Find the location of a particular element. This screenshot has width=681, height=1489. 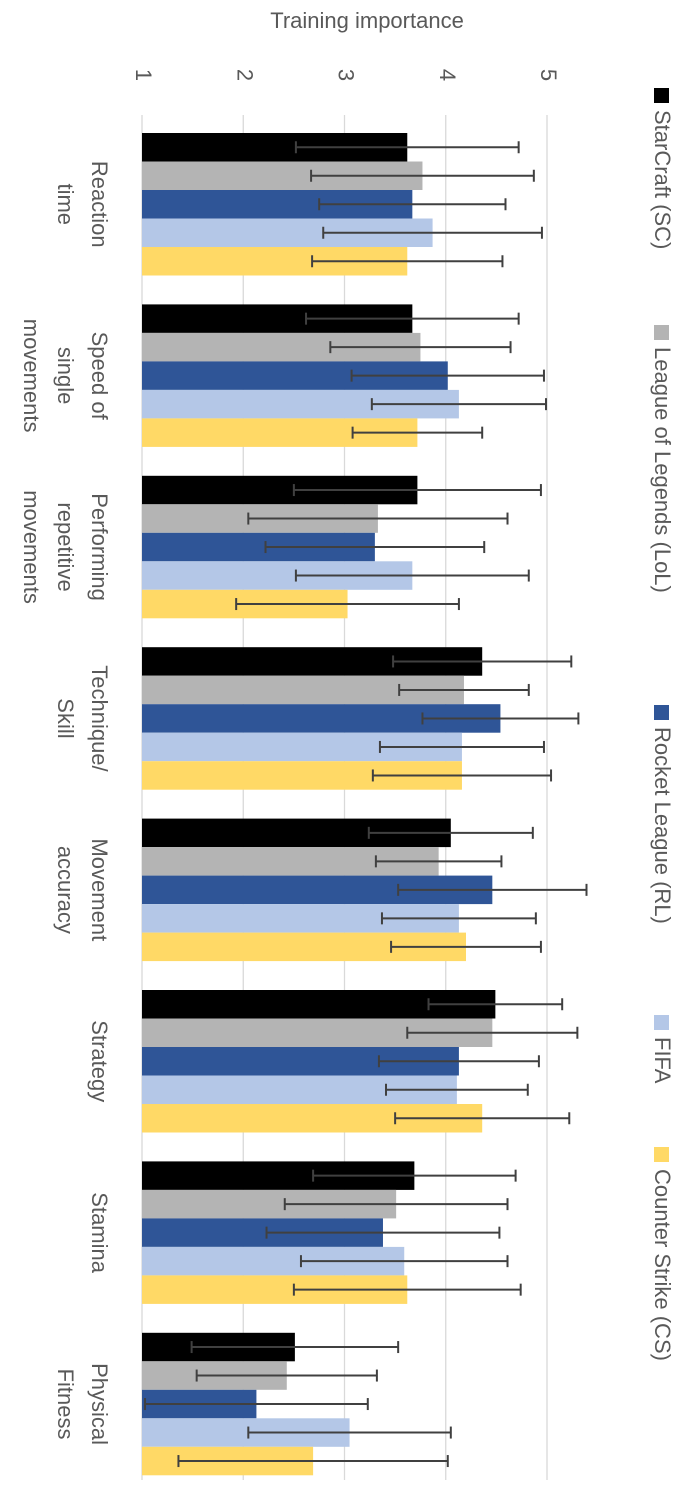

x-tick-label: Stamina is located at coordinates (99, 1232).